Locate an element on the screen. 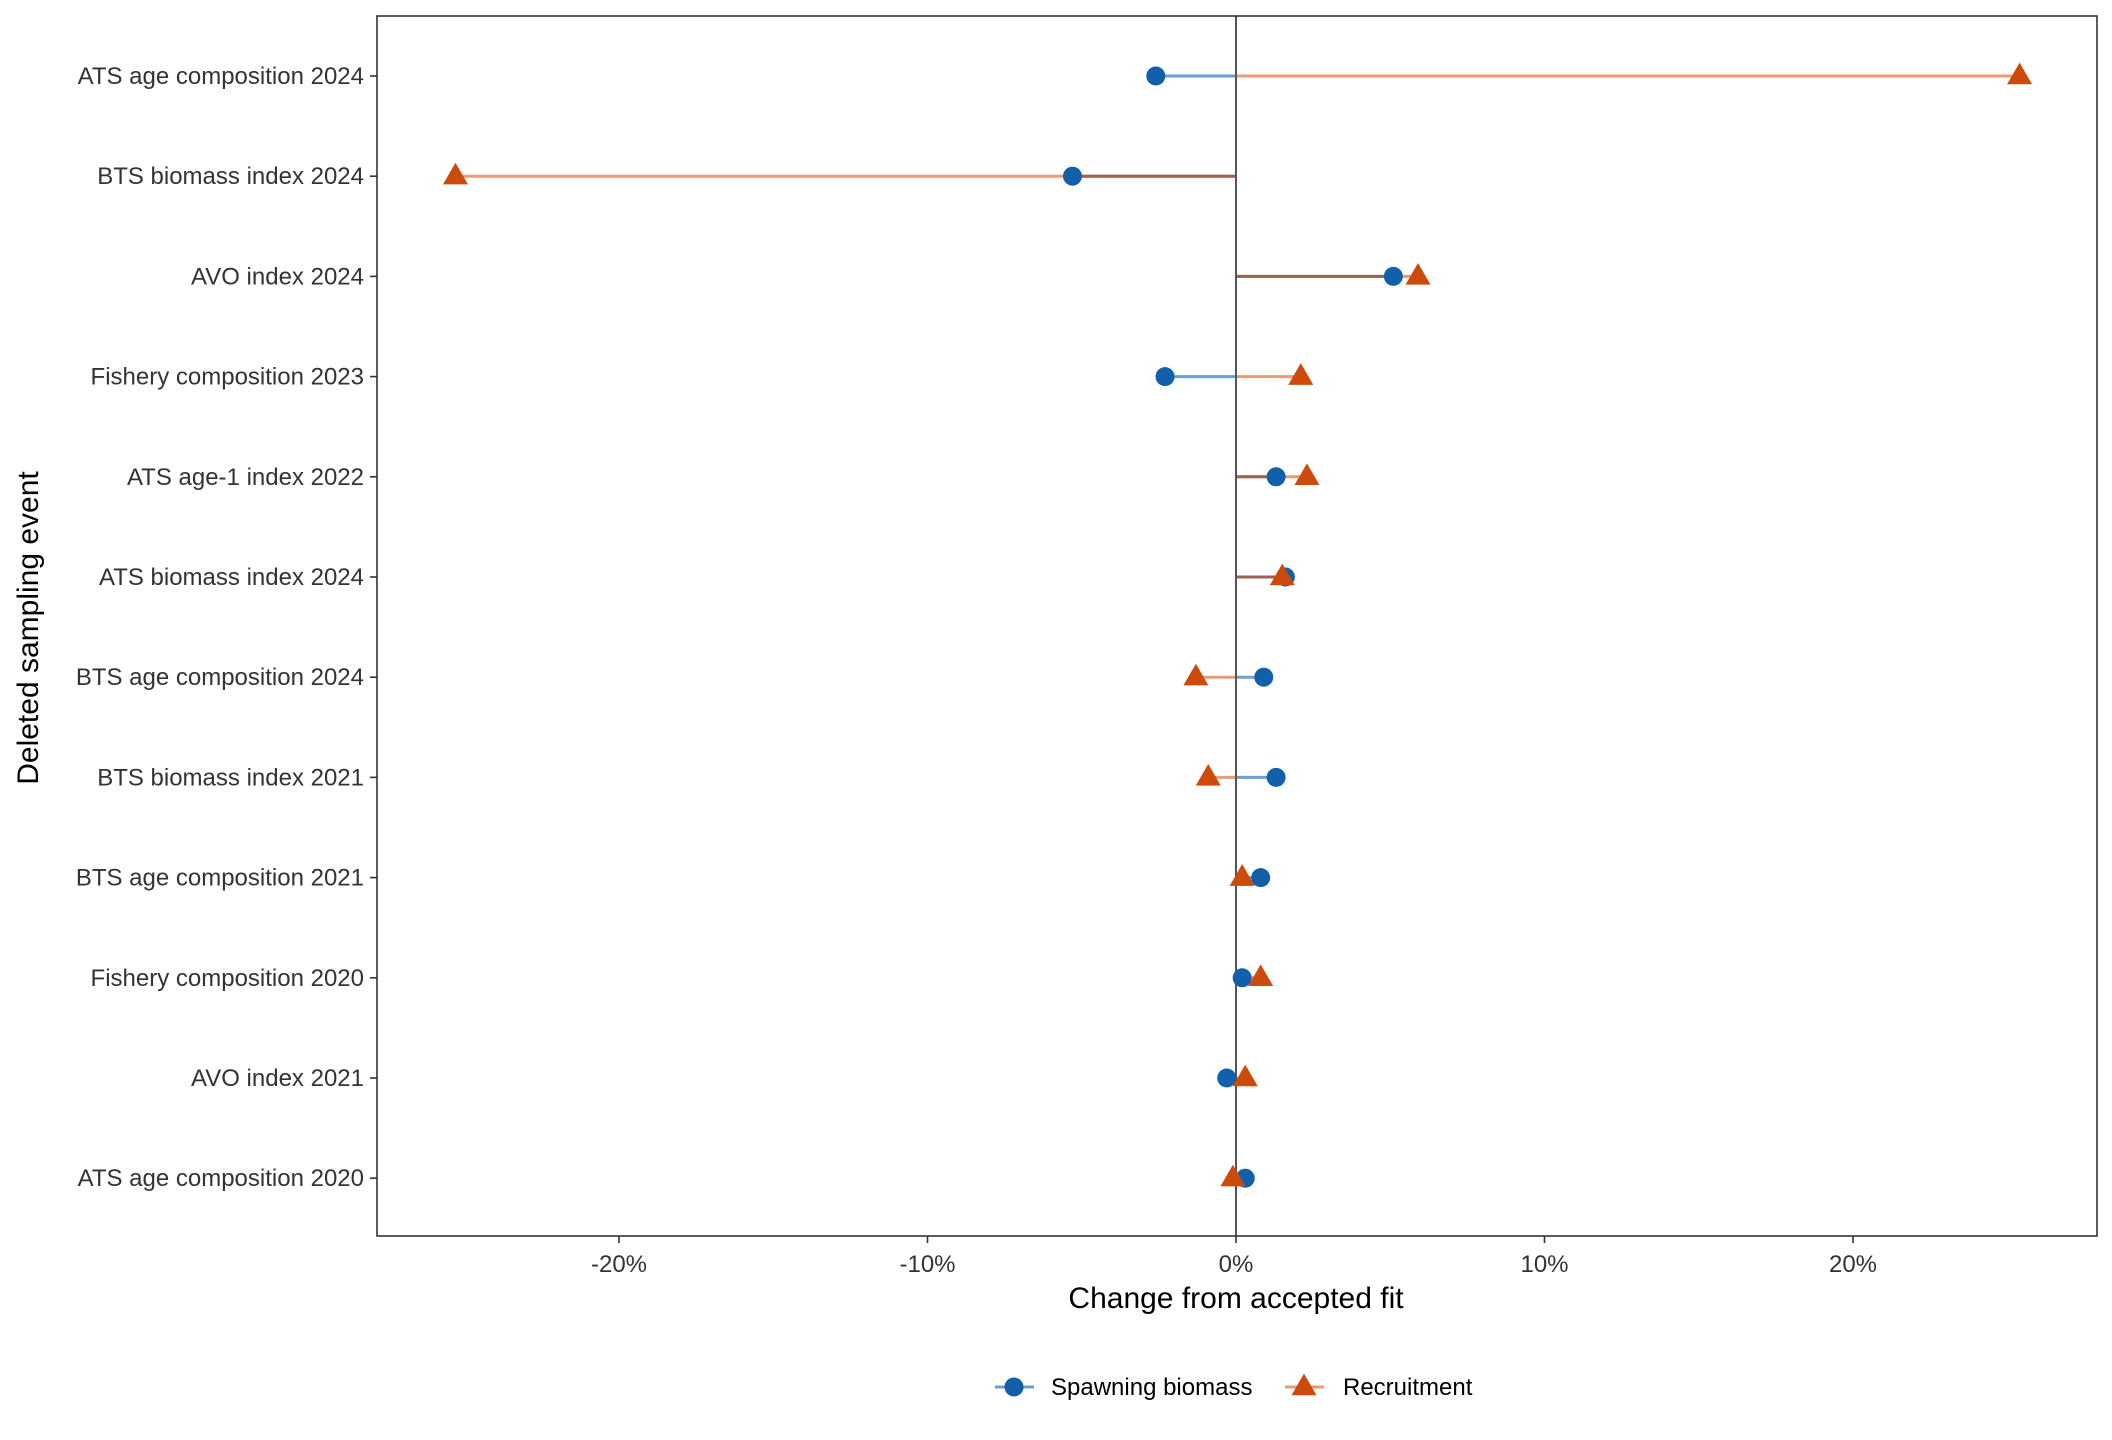  legend-key-recruitment is located at coordinates (1304, 1384).